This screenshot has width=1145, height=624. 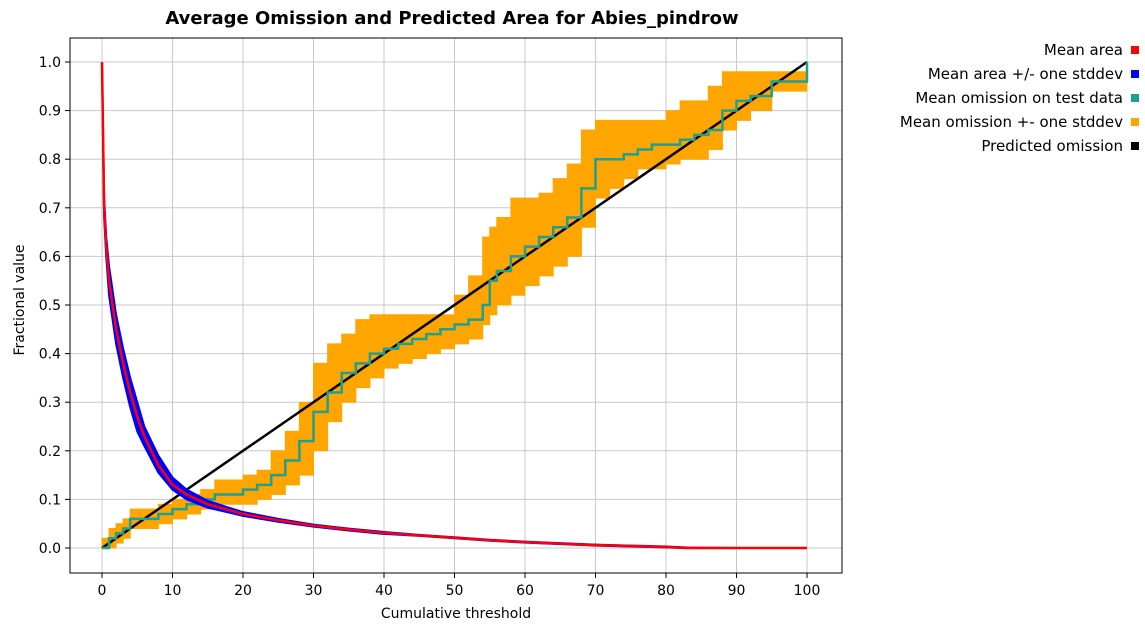 I want to click on x-tick-label: 50, so click(x=455, y=591).